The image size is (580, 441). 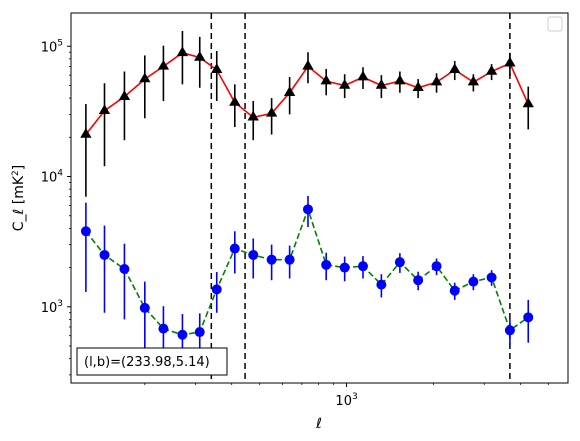 I want to click on annotation-box, so click(x=152, y=361).